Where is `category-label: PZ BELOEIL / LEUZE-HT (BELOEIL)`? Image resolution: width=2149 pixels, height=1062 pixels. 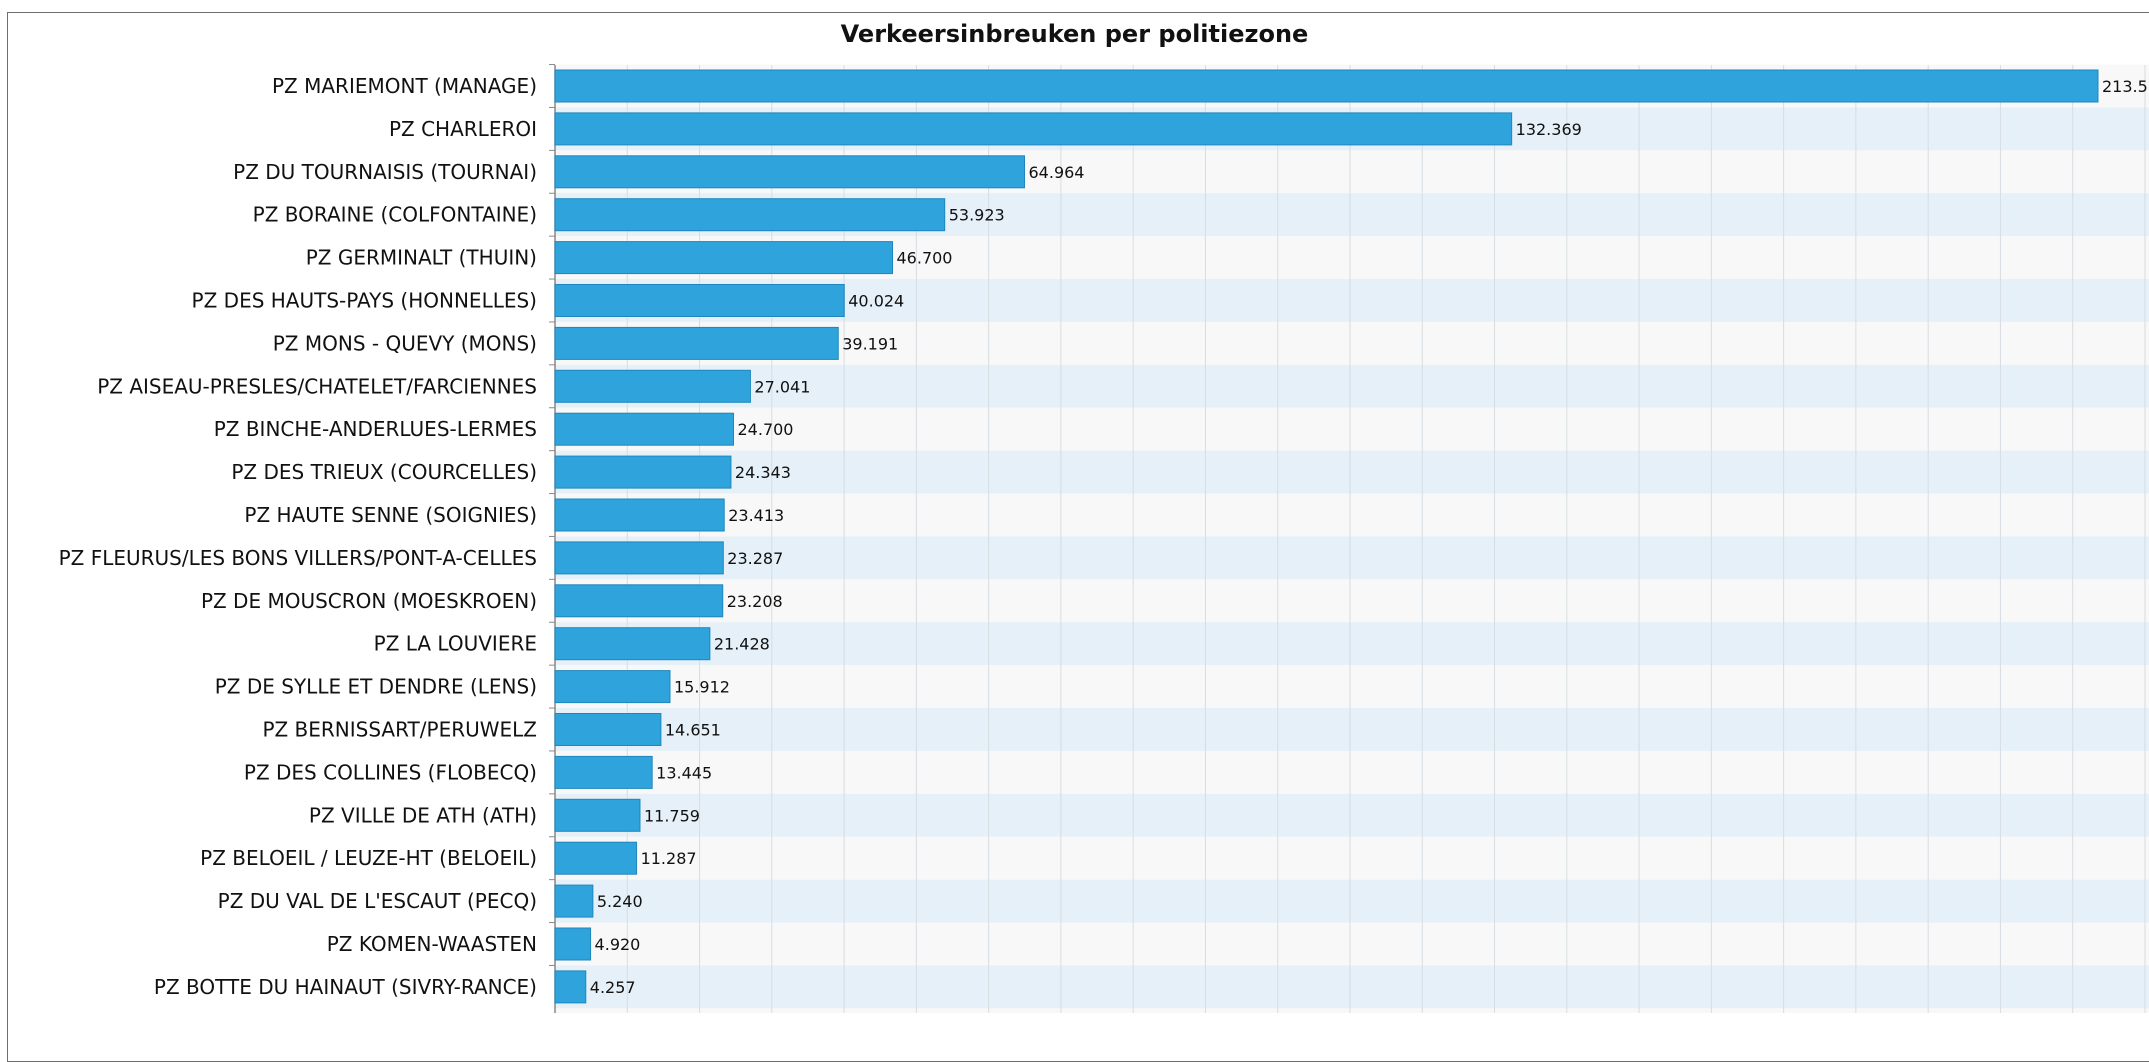 category-label: PZ BELOEIL / LEUZE-HT (BELOEIL) is located at coordinates (368, 858).